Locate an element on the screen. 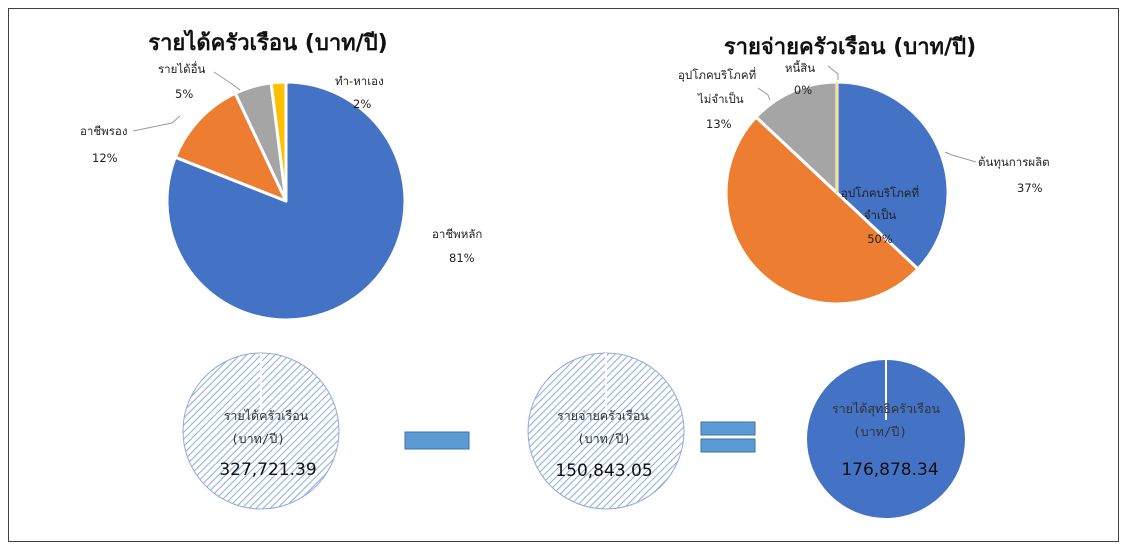 This screenshot has width=1129, height=552. expense-debt-pct: 0% is located at coordinates (803, 90).